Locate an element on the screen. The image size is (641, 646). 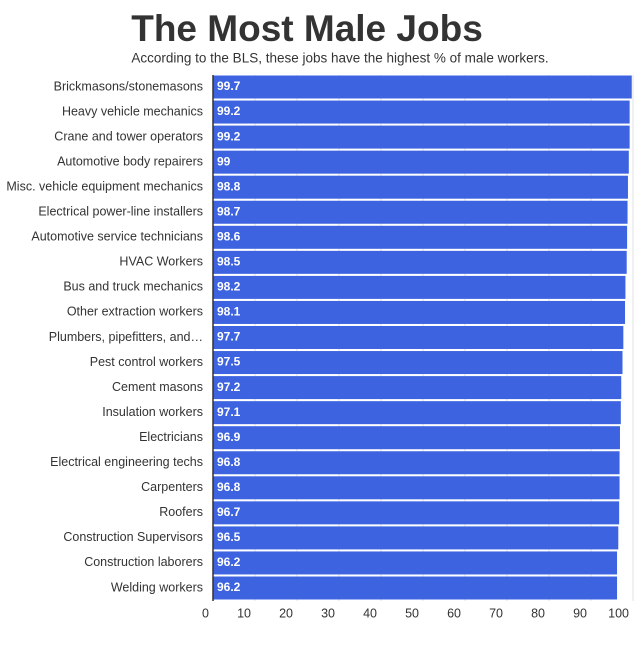
x-tick-label: 30 is located at coordinates (328, 613).